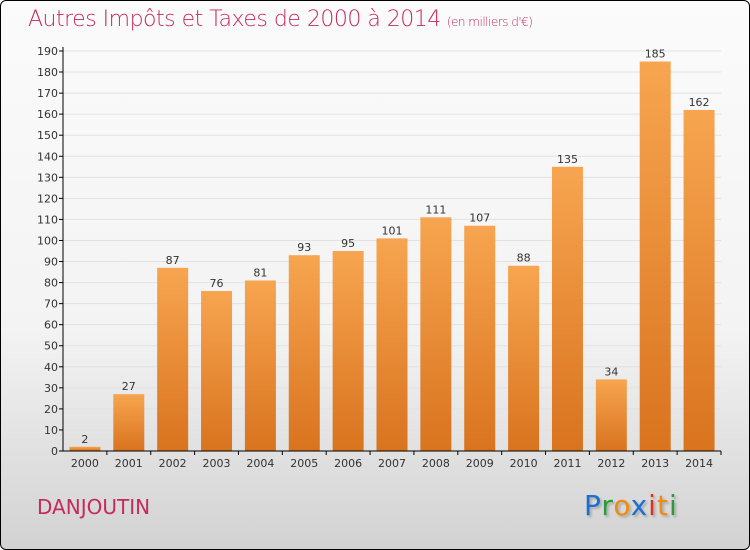 The height and width of the screenshot is (550, 750). I want to click on x-tick-label: 2004, so click(260, 463).